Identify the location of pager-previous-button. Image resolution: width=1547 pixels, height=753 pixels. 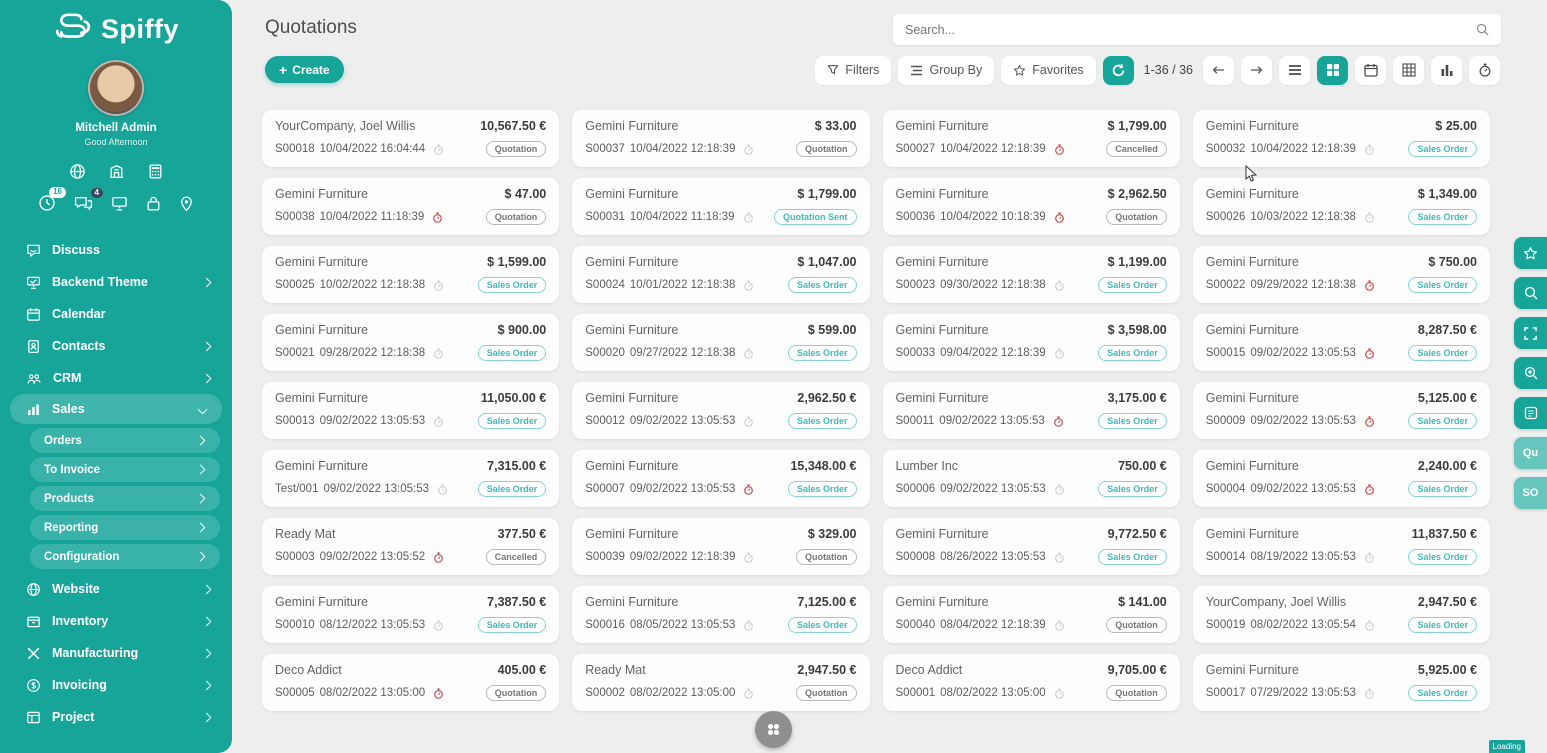
(1218, 70).